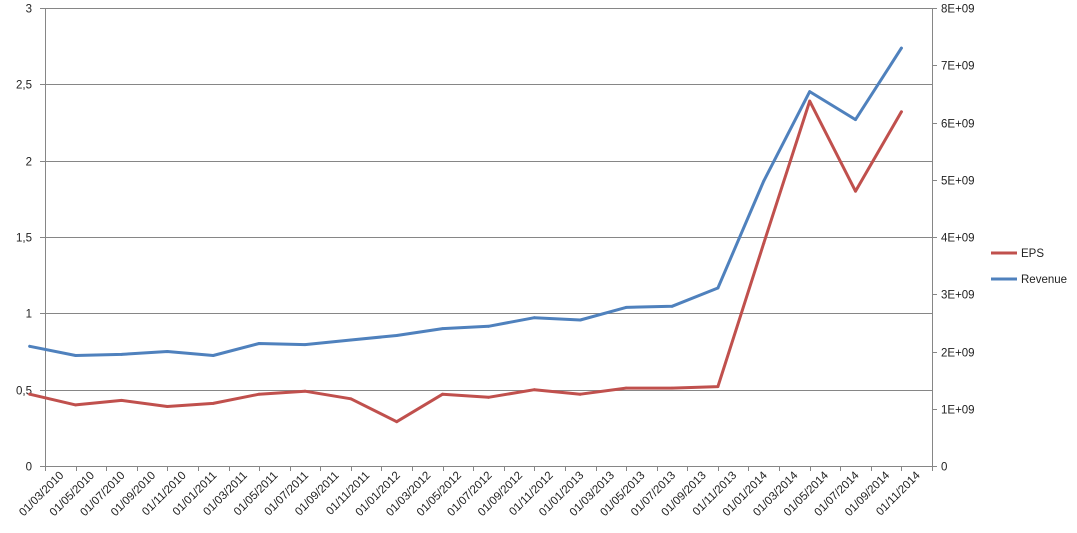 The image size is (1077, 533). Describe the element at coordinates (1029, 267) in the screenshot. I see `legend: EPS Revenue` at that location.